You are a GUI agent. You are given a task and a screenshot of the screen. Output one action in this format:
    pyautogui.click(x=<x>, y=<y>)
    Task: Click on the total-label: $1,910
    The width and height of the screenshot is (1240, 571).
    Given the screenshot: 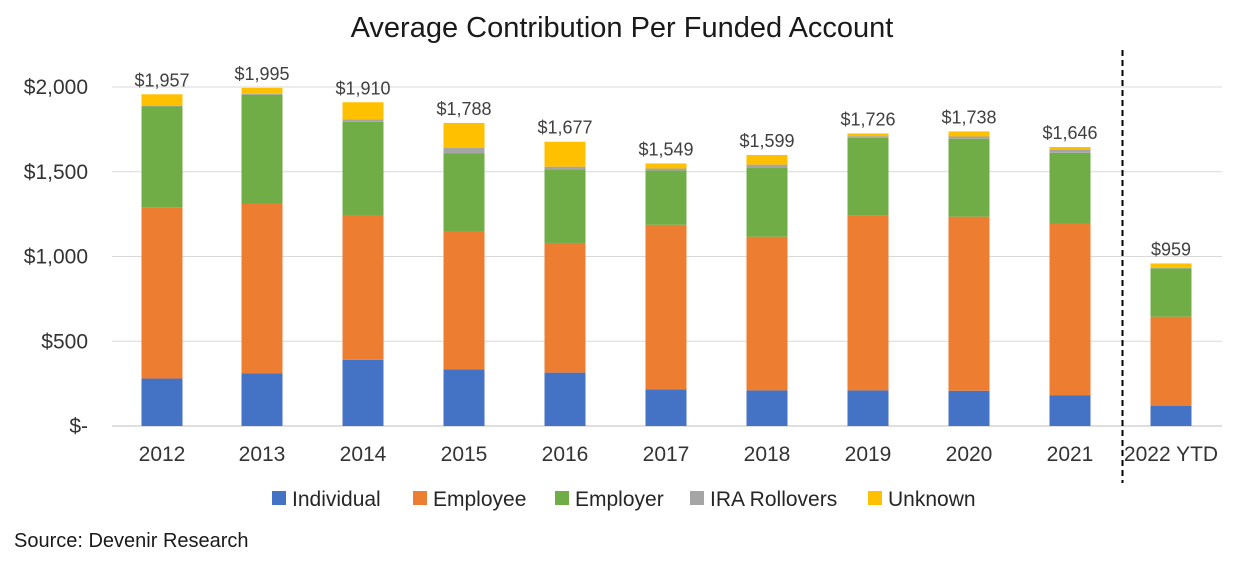 What is the action you would take?
    pyautogui.click(x=362, y=88)
    